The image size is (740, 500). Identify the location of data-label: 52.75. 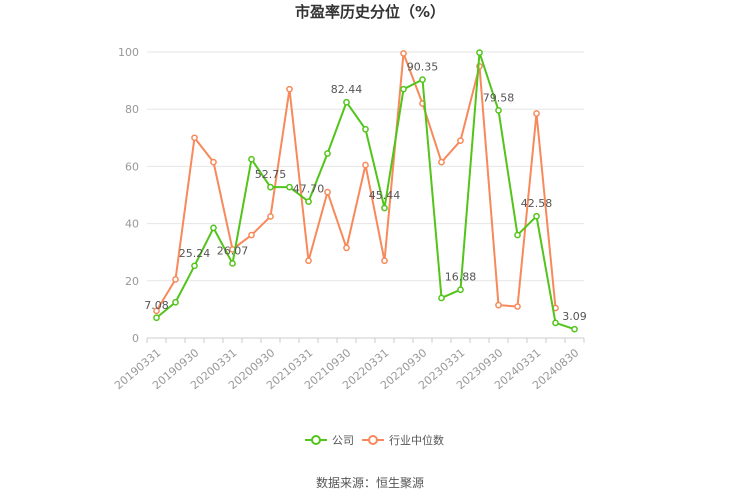
(271, 174).